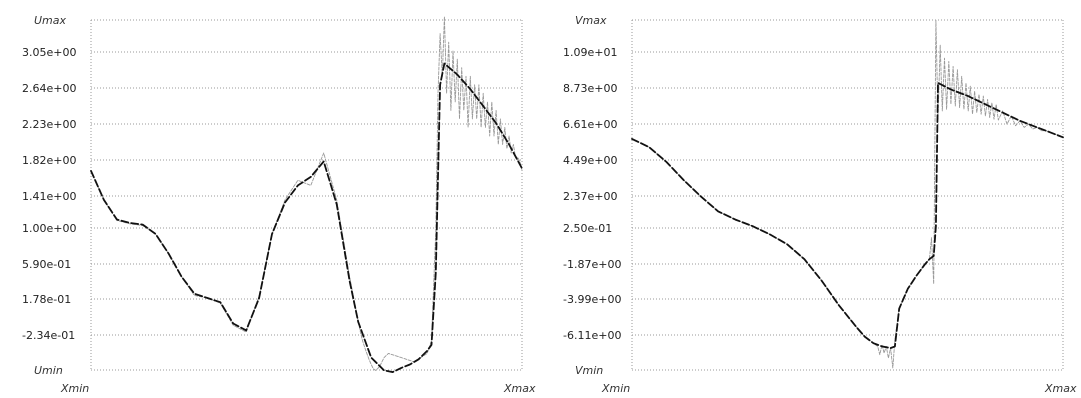 The height and width of the screenshot is (398, 1081). Describe the element at coordinates (592, 264) in the screenshot. I see `v-y-tick-label: -1.87e+00` at that location.